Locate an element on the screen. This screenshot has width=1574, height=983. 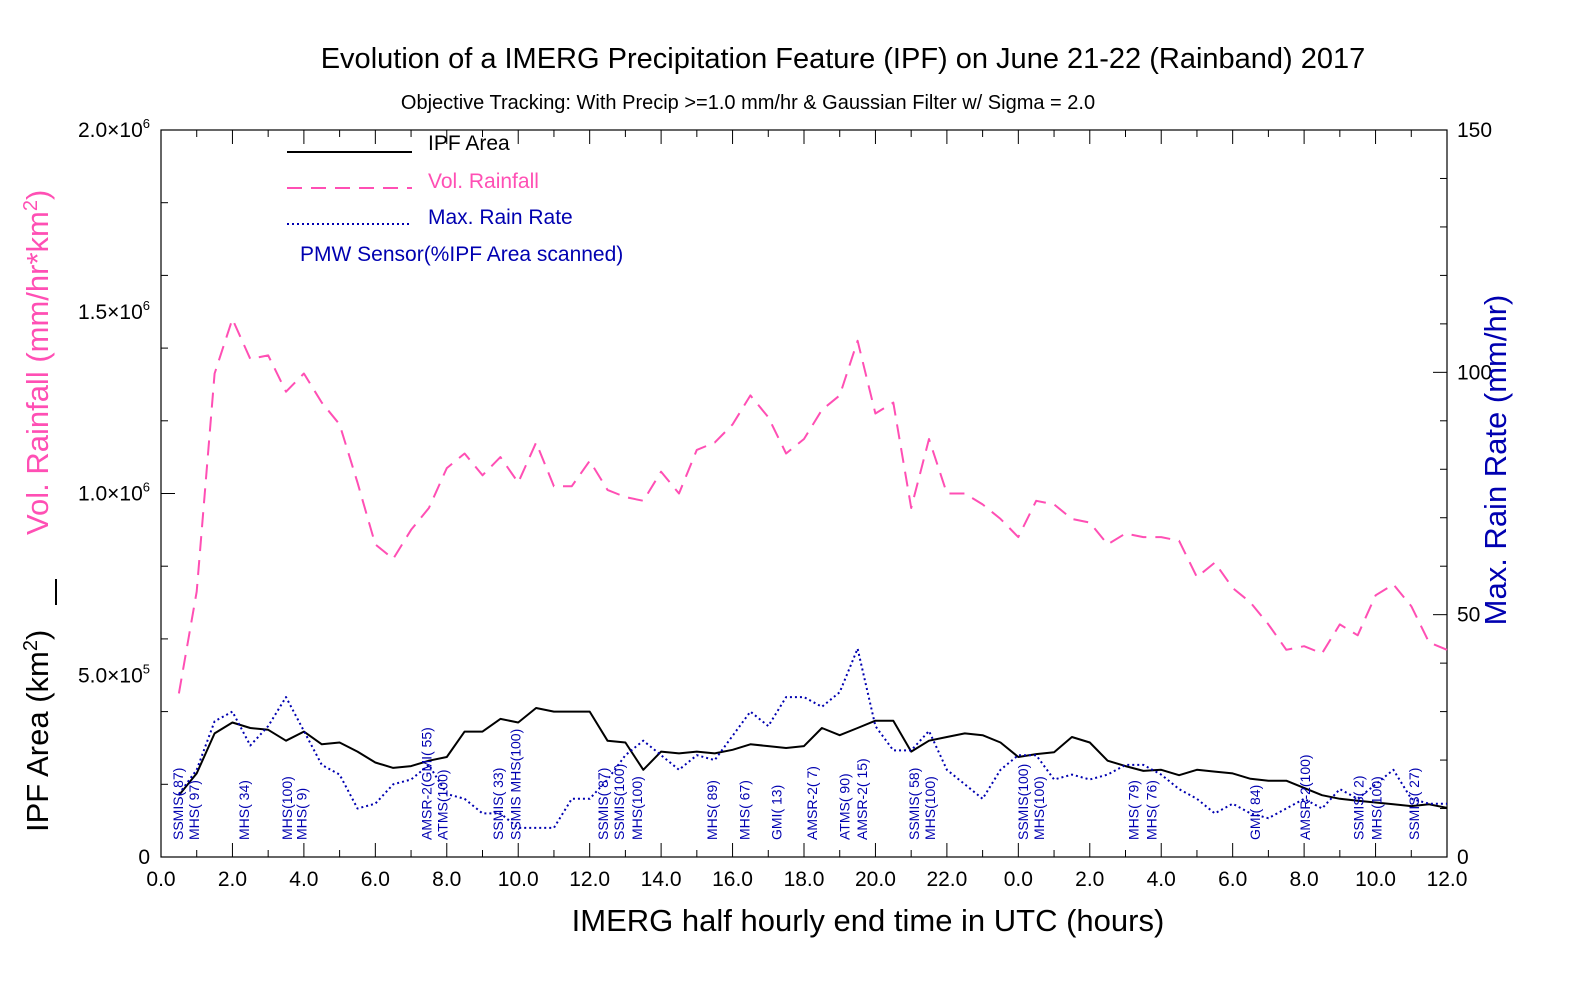
sensor-label: ATMS( 90) is located at coordinates (844, 806).